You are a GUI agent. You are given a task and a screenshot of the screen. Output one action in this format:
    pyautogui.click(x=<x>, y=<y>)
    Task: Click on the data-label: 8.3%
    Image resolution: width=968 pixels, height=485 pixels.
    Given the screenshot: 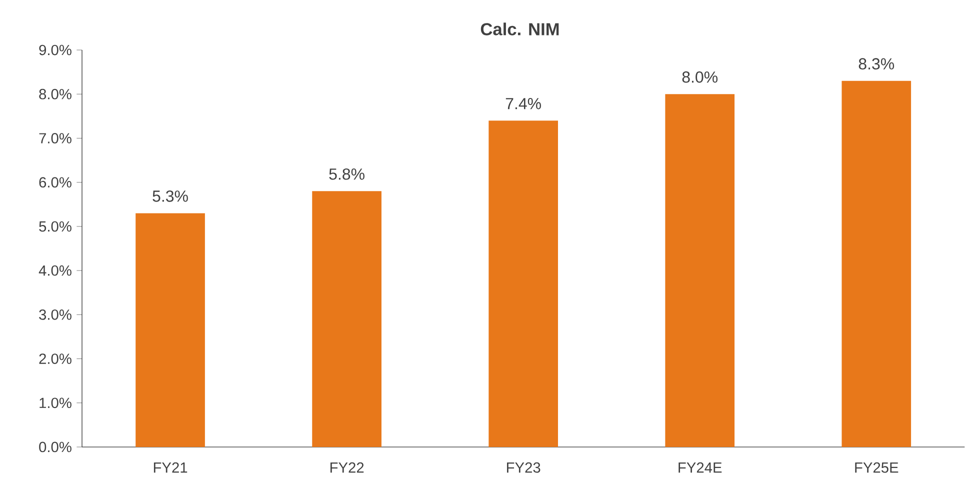 What is the action you would take?
    pyautogui.click(x=876, y=64)
    